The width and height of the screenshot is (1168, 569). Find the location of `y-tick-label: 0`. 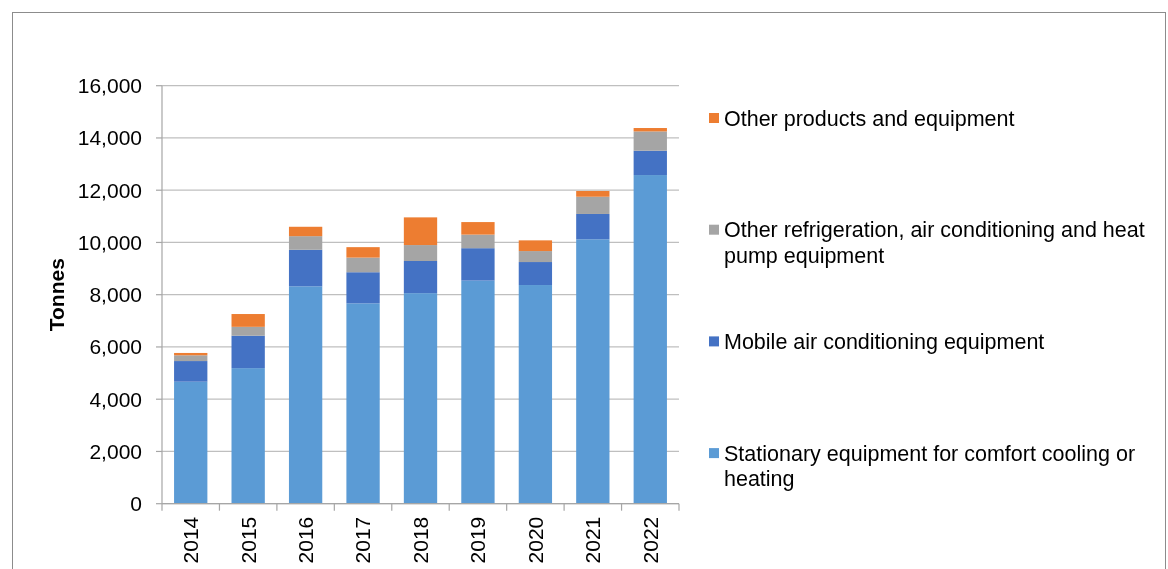

y-tick-label: 0 is located at coordinates (136, 504).